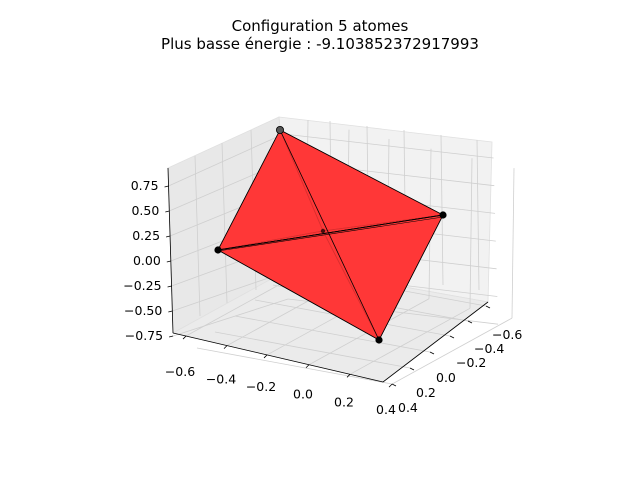  What do you see at coordinates (144, 335) in the screenshot?
I see `tick-label: −0.75` at bounding box center [144, 335].